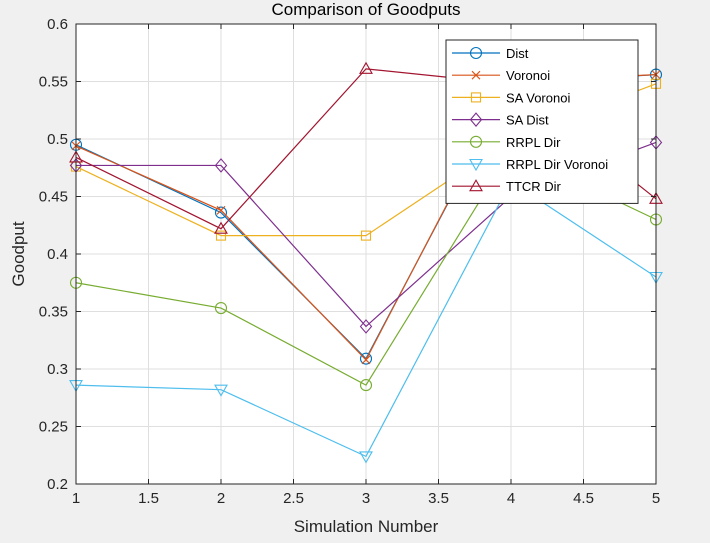  What do you see at coordinates (511, 498) in the screenshot?
I see `x-tick-label: 4` at bounding box center [511, 498].